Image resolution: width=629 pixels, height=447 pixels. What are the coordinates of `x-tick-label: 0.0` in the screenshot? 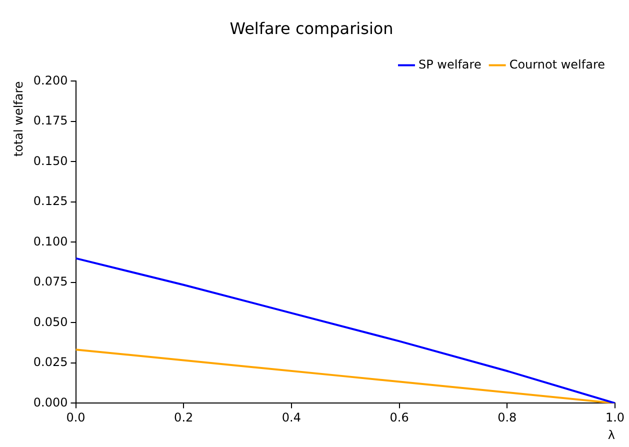 It's located at (76, 417).